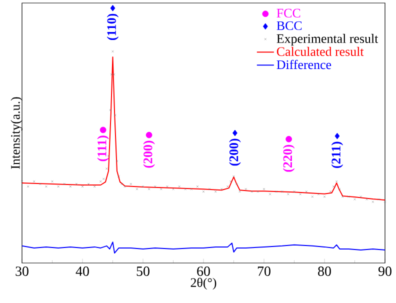 This screenshot has height=303, width=396. I want to click on x-tick-label: 90, so click(385, 271).